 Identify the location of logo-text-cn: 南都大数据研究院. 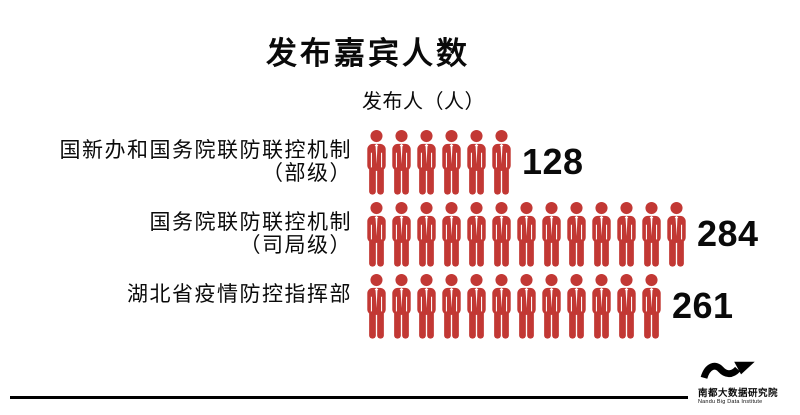
(738, 393).